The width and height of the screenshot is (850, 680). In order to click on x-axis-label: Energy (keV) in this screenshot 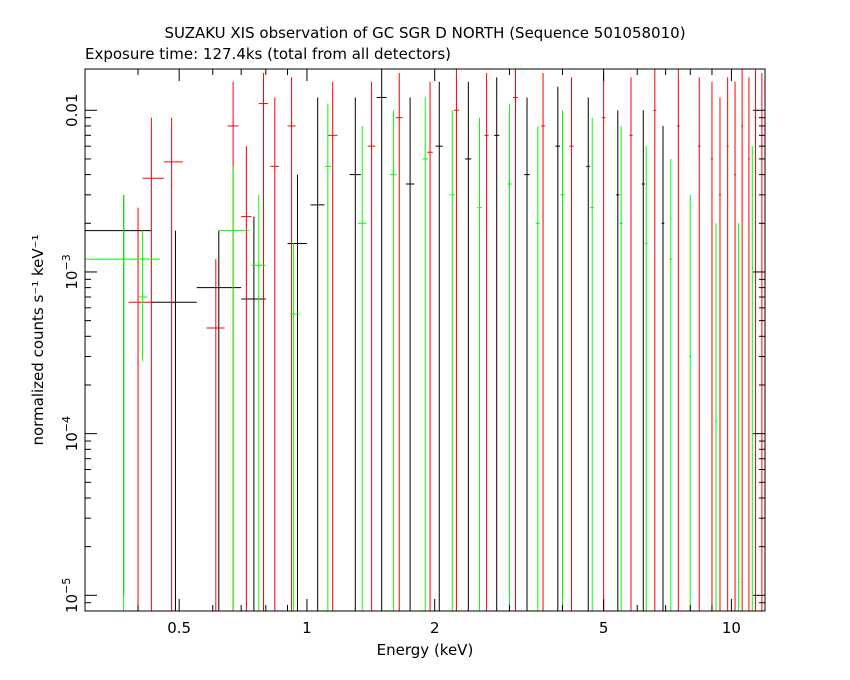, I will do `click(425, 650)`.